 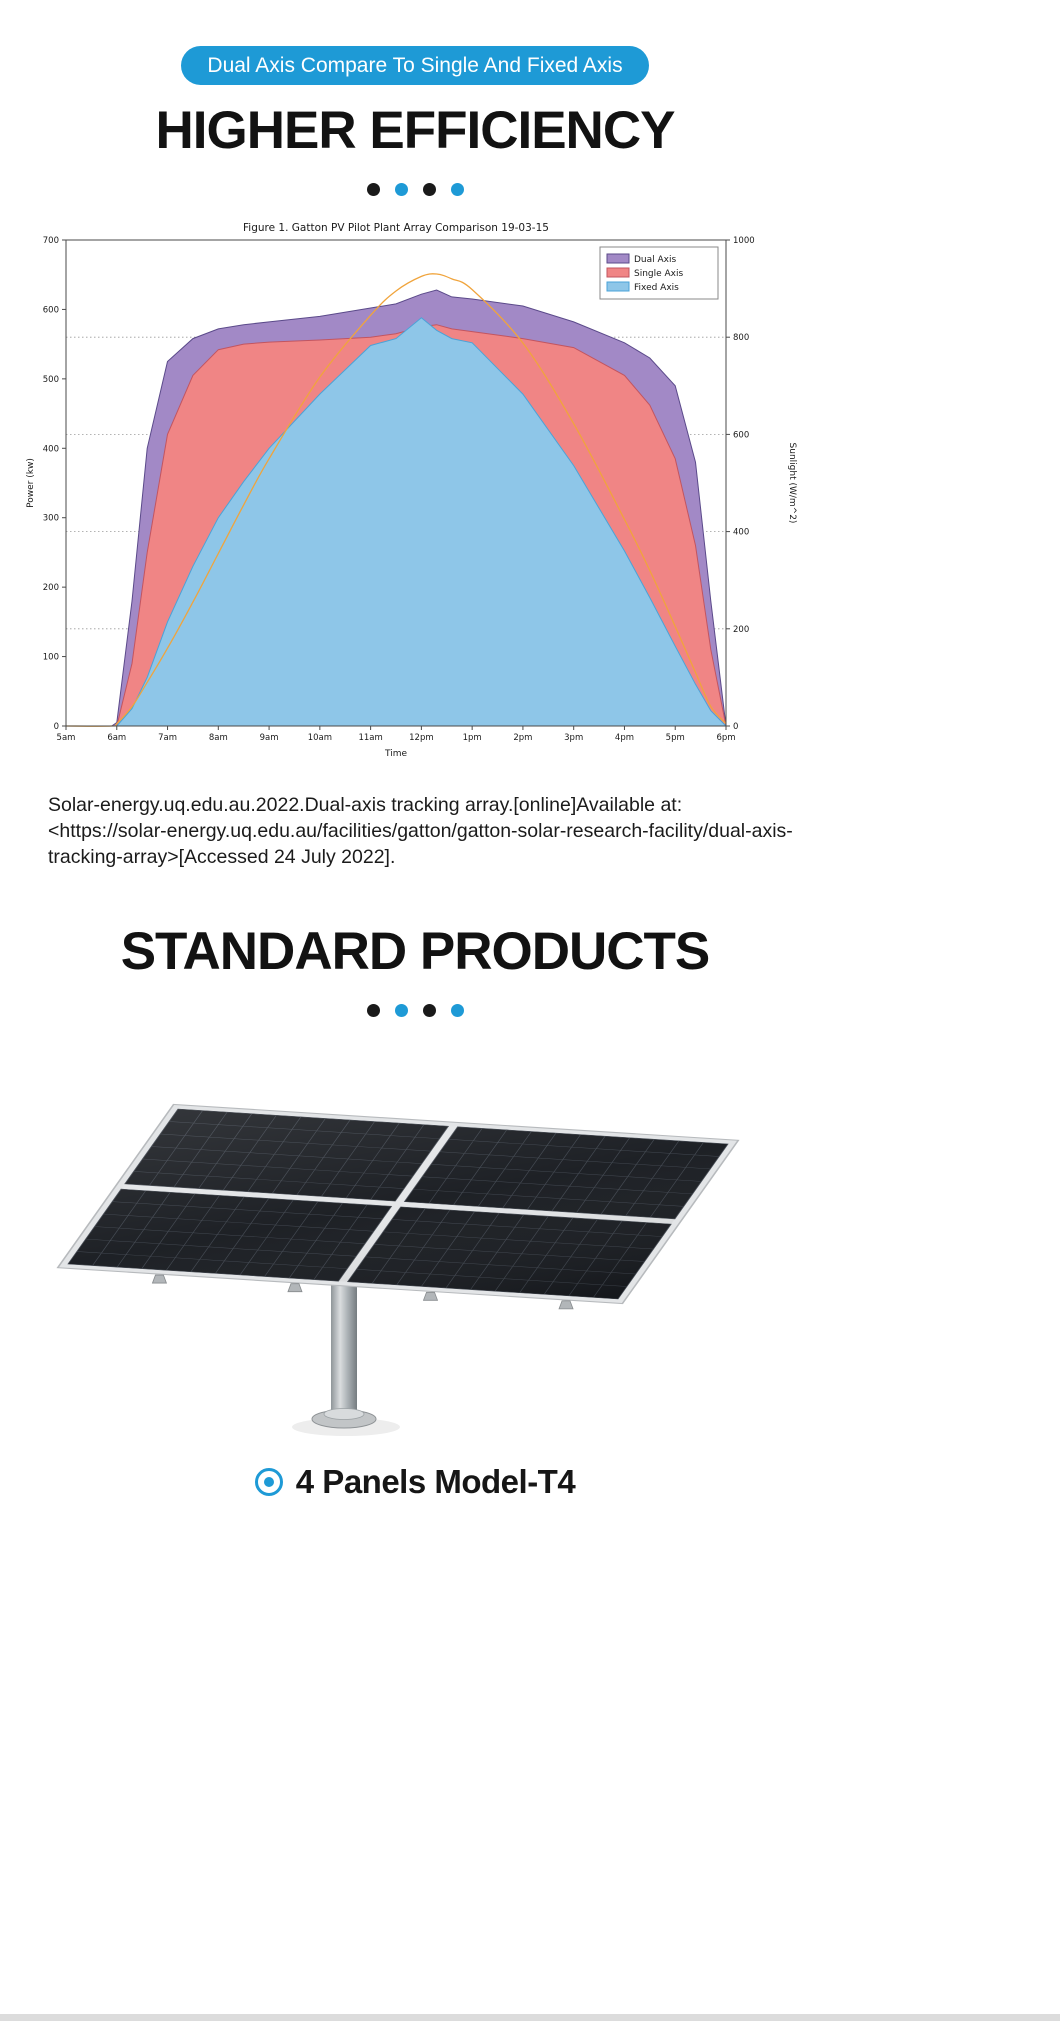 I want to click on pole-base-flange, so click(x=344, y=1413).